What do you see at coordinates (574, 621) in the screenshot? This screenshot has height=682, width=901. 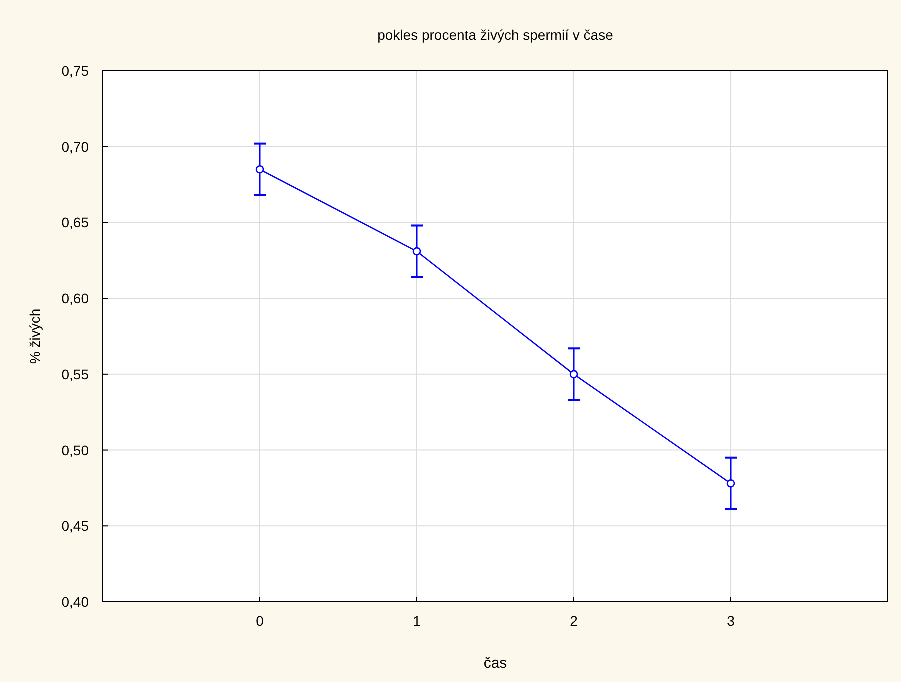 I see `x-tick-label: 2` at bounding box center [574, 621].